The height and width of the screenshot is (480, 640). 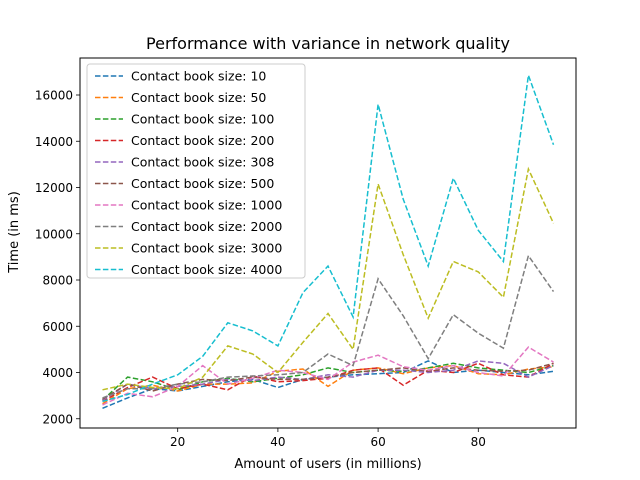 What do you see at coordinates (206, 205) in the screenshot?
I see `legend-entry-6: Contact book size: 1000` at bounding box center [206, 205].